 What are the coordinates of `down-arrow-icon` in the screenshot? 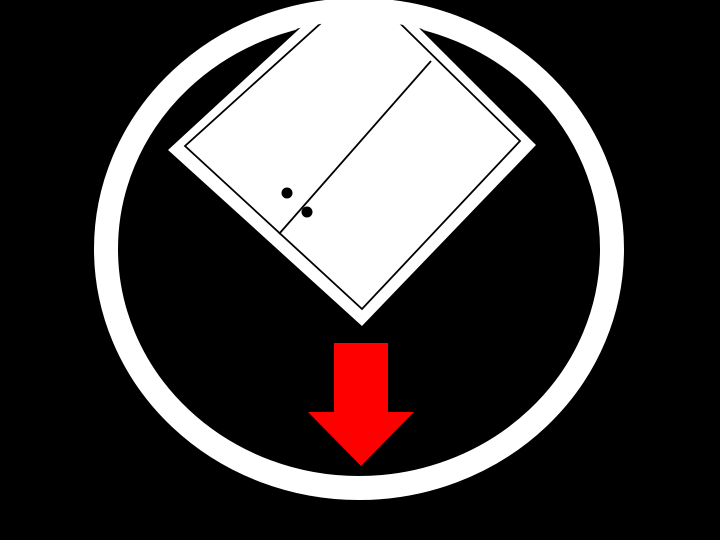 It's located at (361, 404).